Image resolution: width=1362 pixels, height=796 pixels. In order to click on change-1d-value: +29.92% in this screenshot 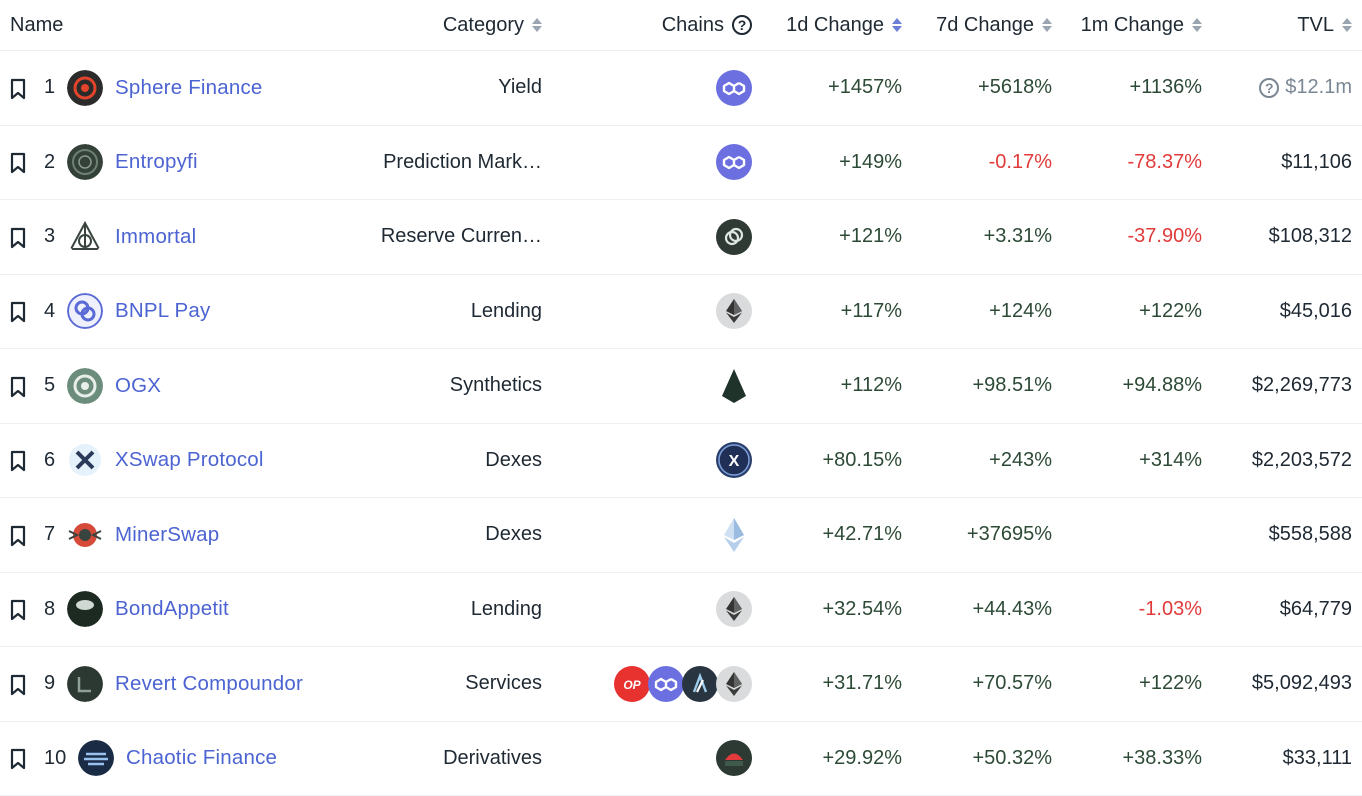, I will do `click(862, 759)`.